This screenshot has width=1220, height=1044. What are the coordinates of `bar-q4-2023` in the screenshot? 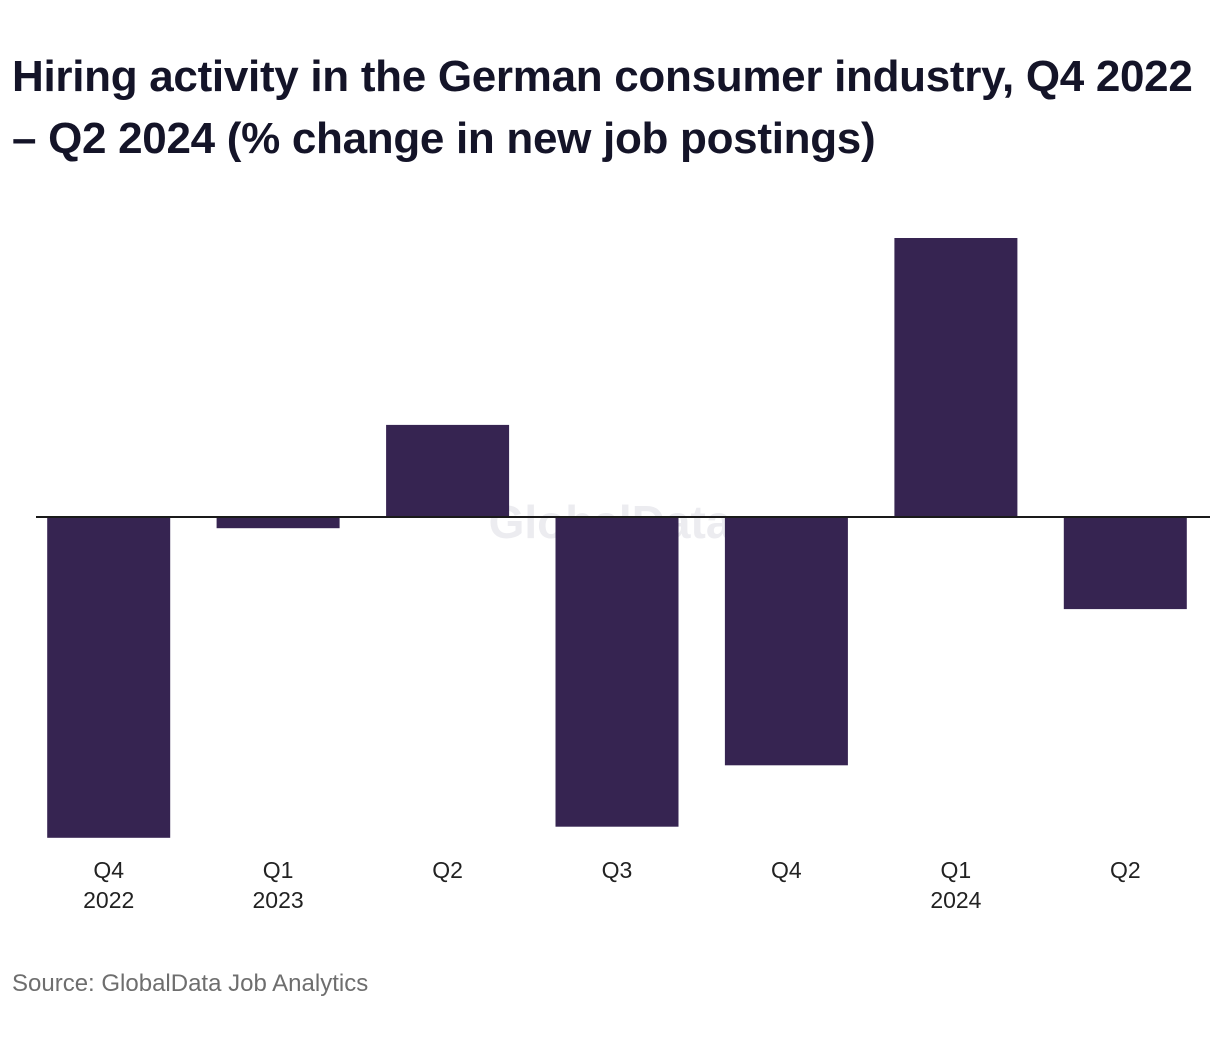 It's located at (786, 641).